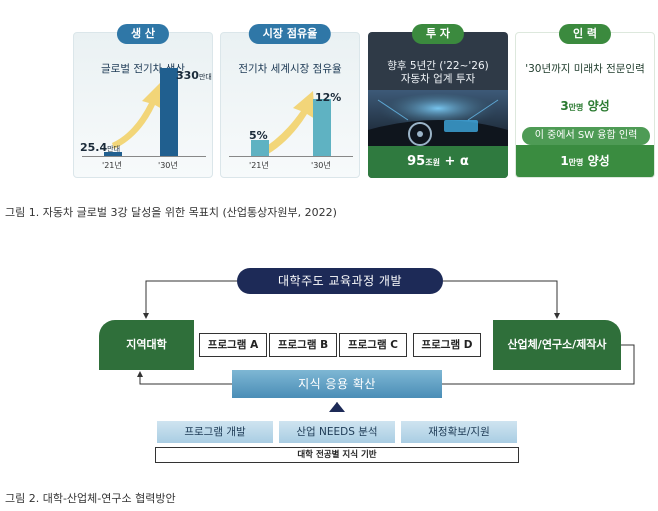  Describe the element at coordinates (303, 345) in the screenshot. I see `program-b-box: 프로그램 B` at that location.